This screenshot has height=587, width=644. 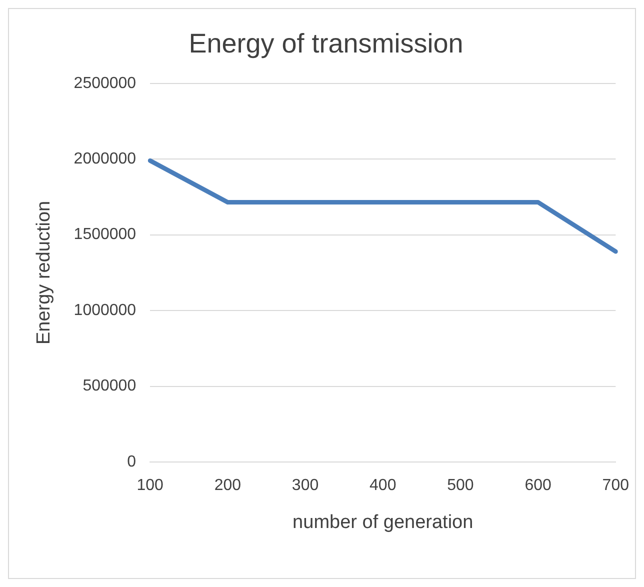 I want to click on y-tick-label: 1500000, so click(x=105, y=235).